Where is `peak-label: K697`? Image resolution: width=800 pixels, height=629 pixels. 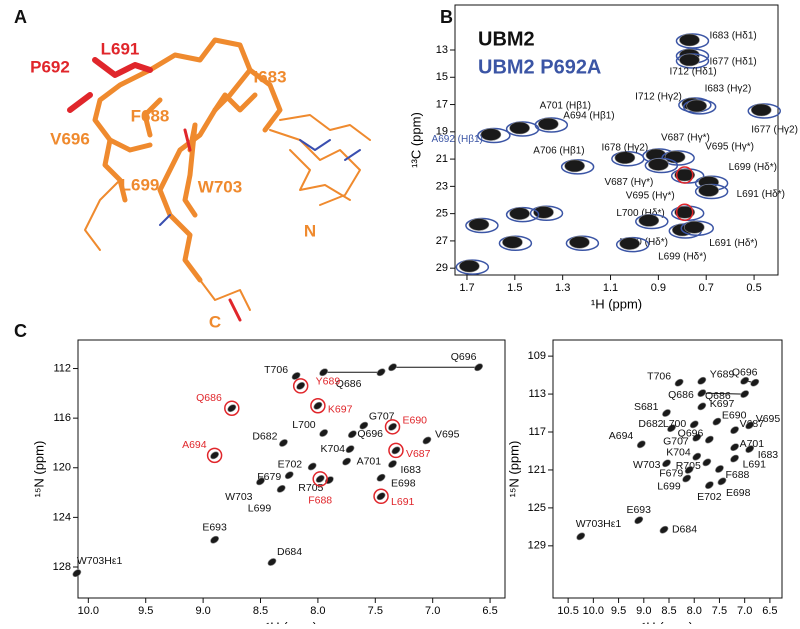 peak-label: K697 is located at coordinates (340, 410).